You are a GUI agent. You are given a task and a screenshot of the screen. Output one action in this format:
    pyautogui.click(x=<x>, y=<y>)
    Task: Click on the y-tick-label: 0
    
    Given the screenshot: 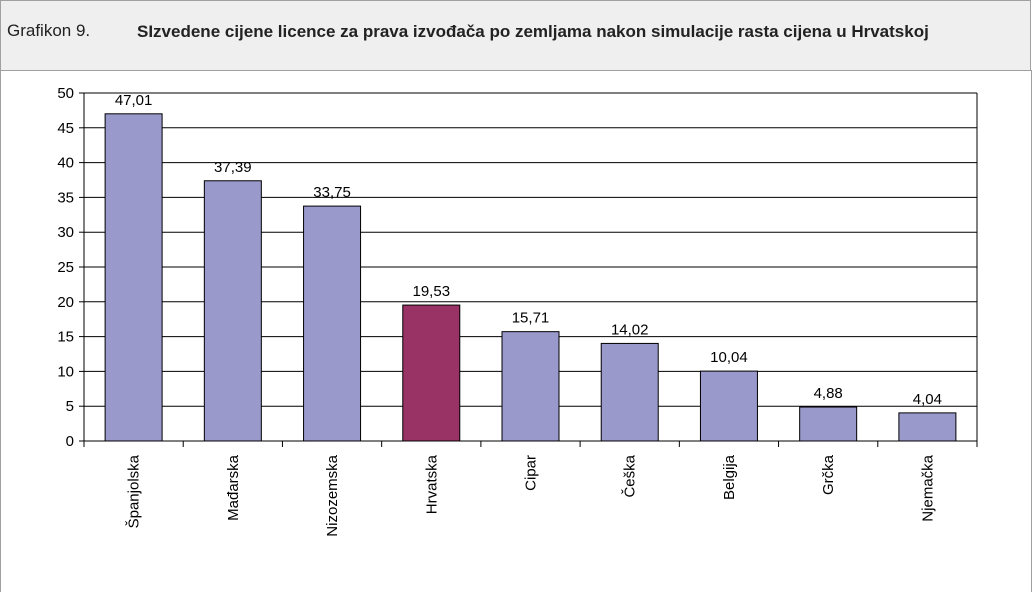 What is the action you would take?
    pyautogui.click(x=70, y=441)
    